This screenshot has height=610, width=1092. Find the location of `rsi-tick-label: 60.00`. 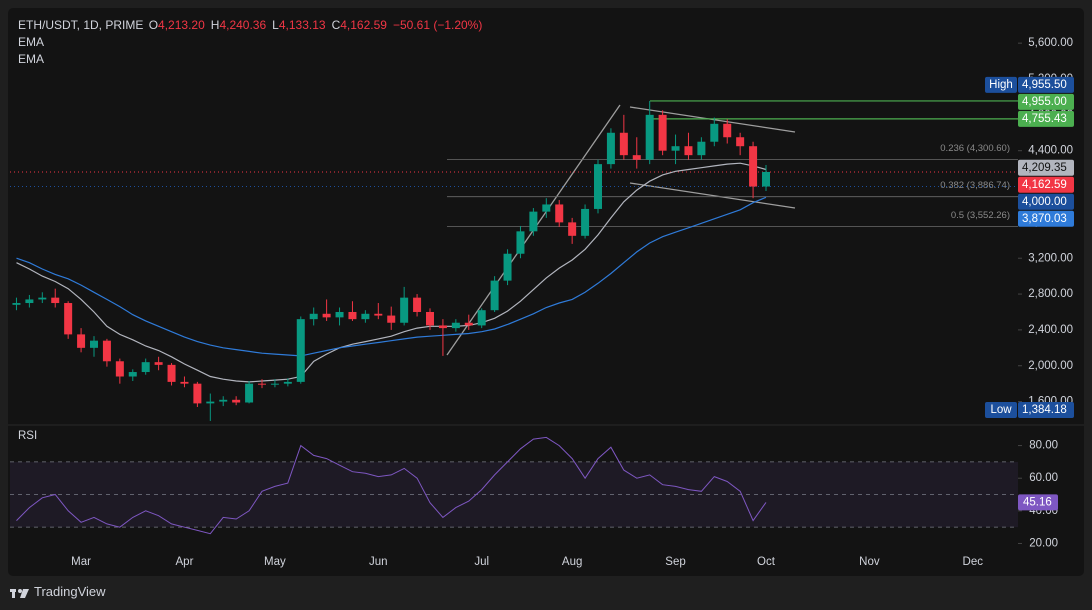

rsi-tick-label: 60.00 is located at coordinates (1043, 478).